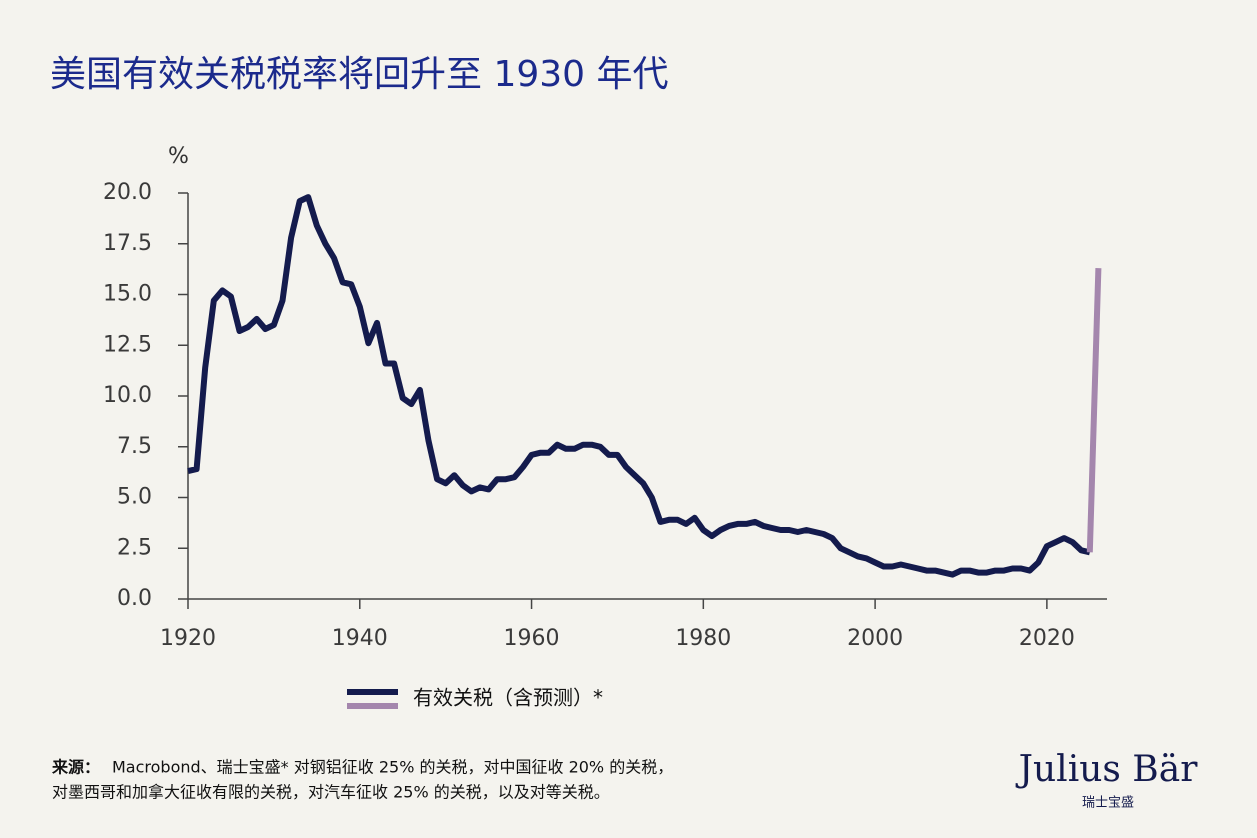  I want to click on x-tick-label: 1960, so click(532, 638).